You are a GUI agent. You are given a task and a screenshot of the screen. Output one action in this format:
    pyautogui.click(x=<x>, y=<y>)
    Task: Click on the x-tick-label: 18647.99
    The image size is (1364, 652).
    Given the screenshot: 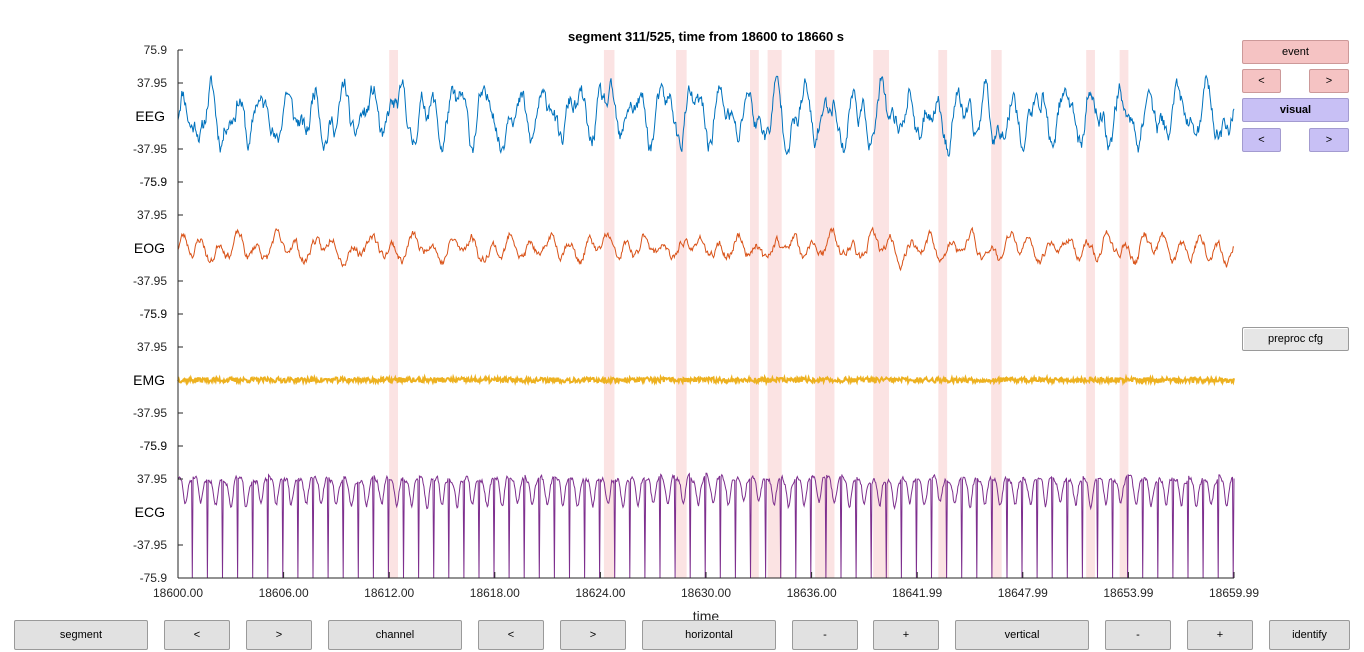 What is the action you would take?
    pyautogui.click(x=1023, y=593)
    